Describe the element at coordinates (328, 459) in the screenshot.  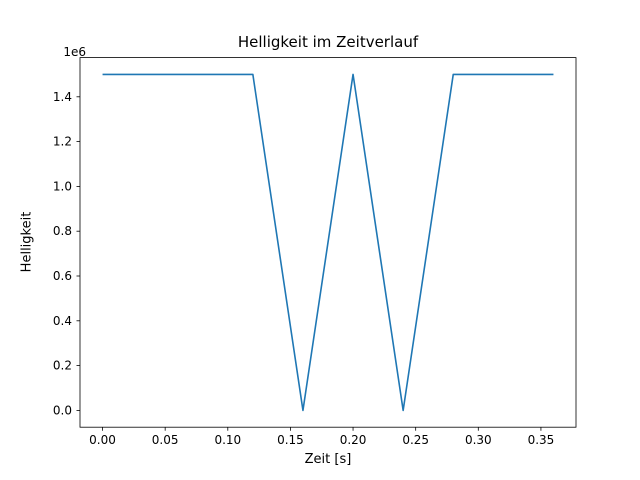
I see `x-axis-label: Zeit [s]` at that location.